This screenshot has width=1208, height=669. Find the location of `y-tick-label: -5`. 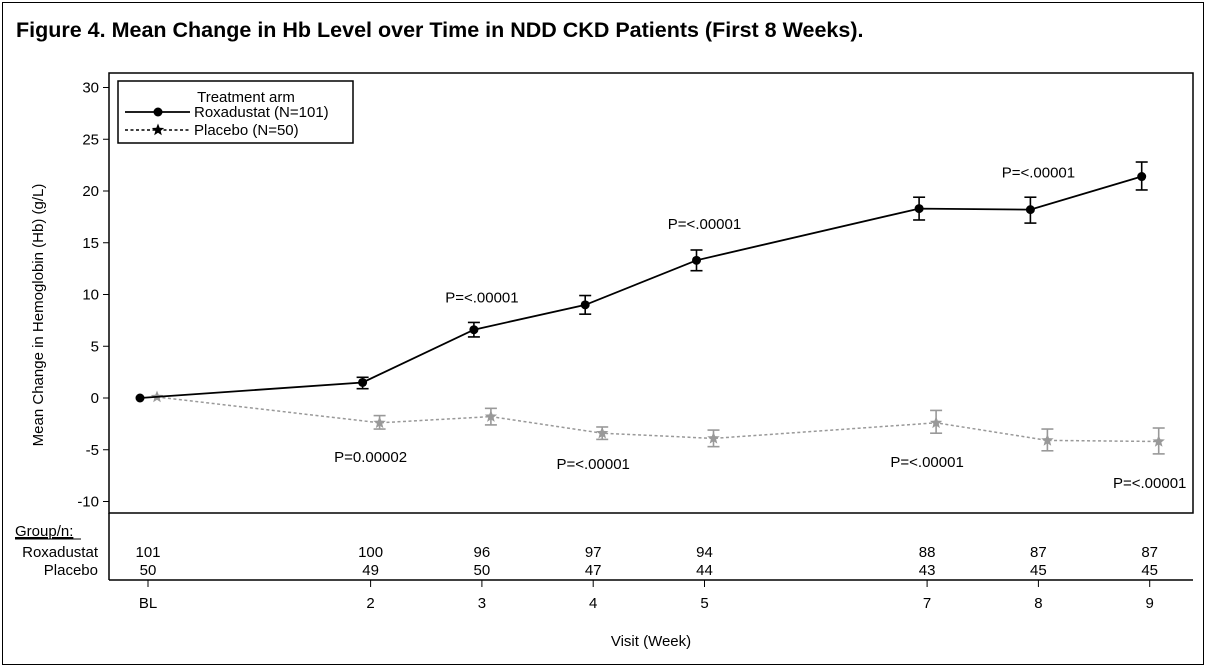

y-tick-label: -5 is located at coordinates (92, 450).